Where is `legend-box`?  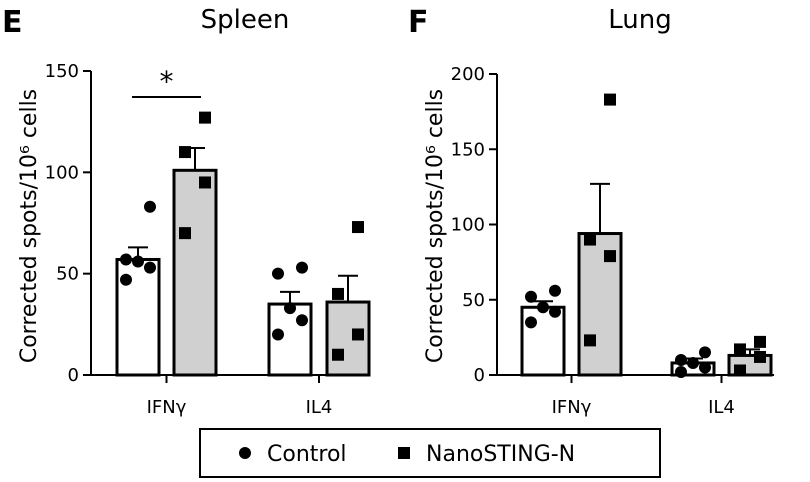 legend-box is located at coordinates (430, 453).